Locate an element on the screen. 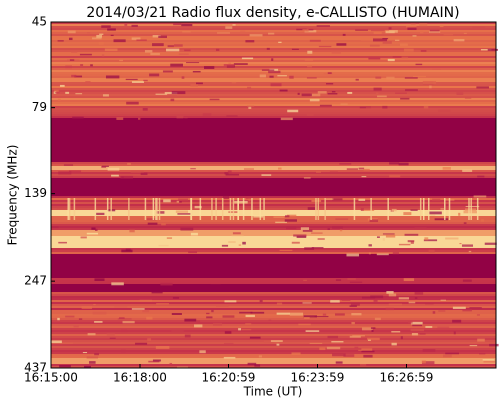  y-tick-label: 45 is located at coordinates (39, 22).